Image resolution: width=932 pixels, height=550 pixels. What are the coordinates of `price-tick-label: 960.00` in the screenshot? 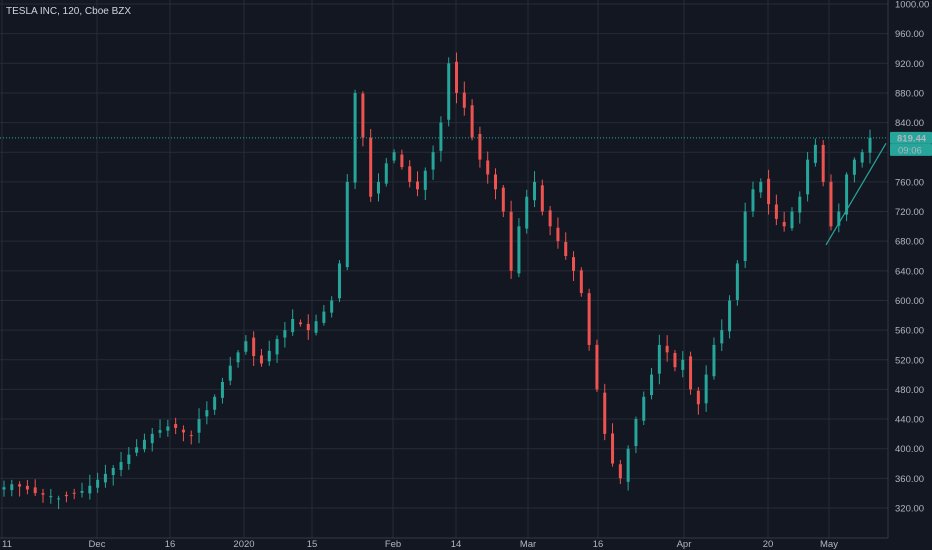 It's located at (909, 34).